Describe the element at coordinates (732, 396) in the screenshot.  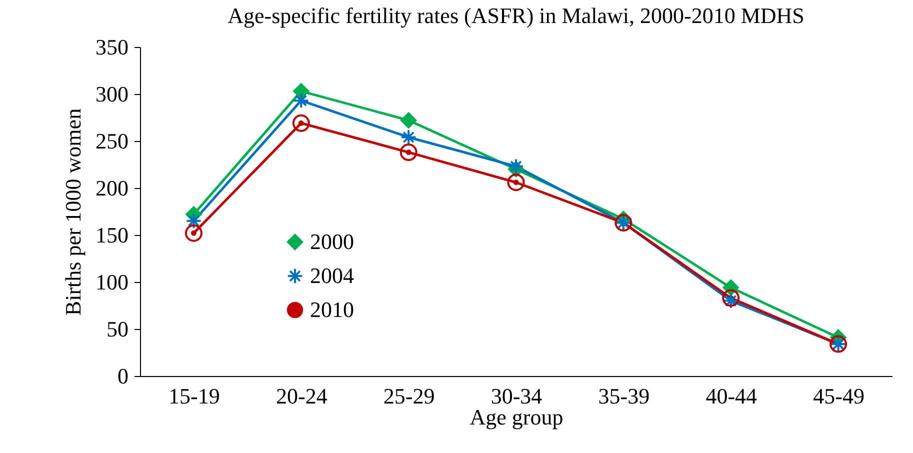
I see `x-tick-label: 40-44` at that location.